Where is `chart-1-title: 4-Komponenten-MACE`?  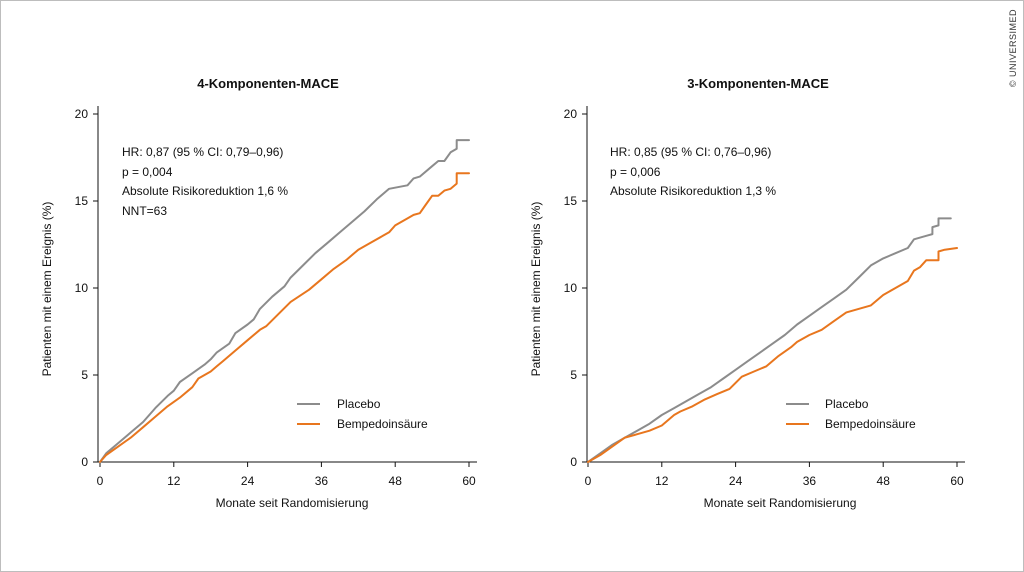 chart-1-title: 4-Komponenten-MACE is located at coordinates (268, 83).